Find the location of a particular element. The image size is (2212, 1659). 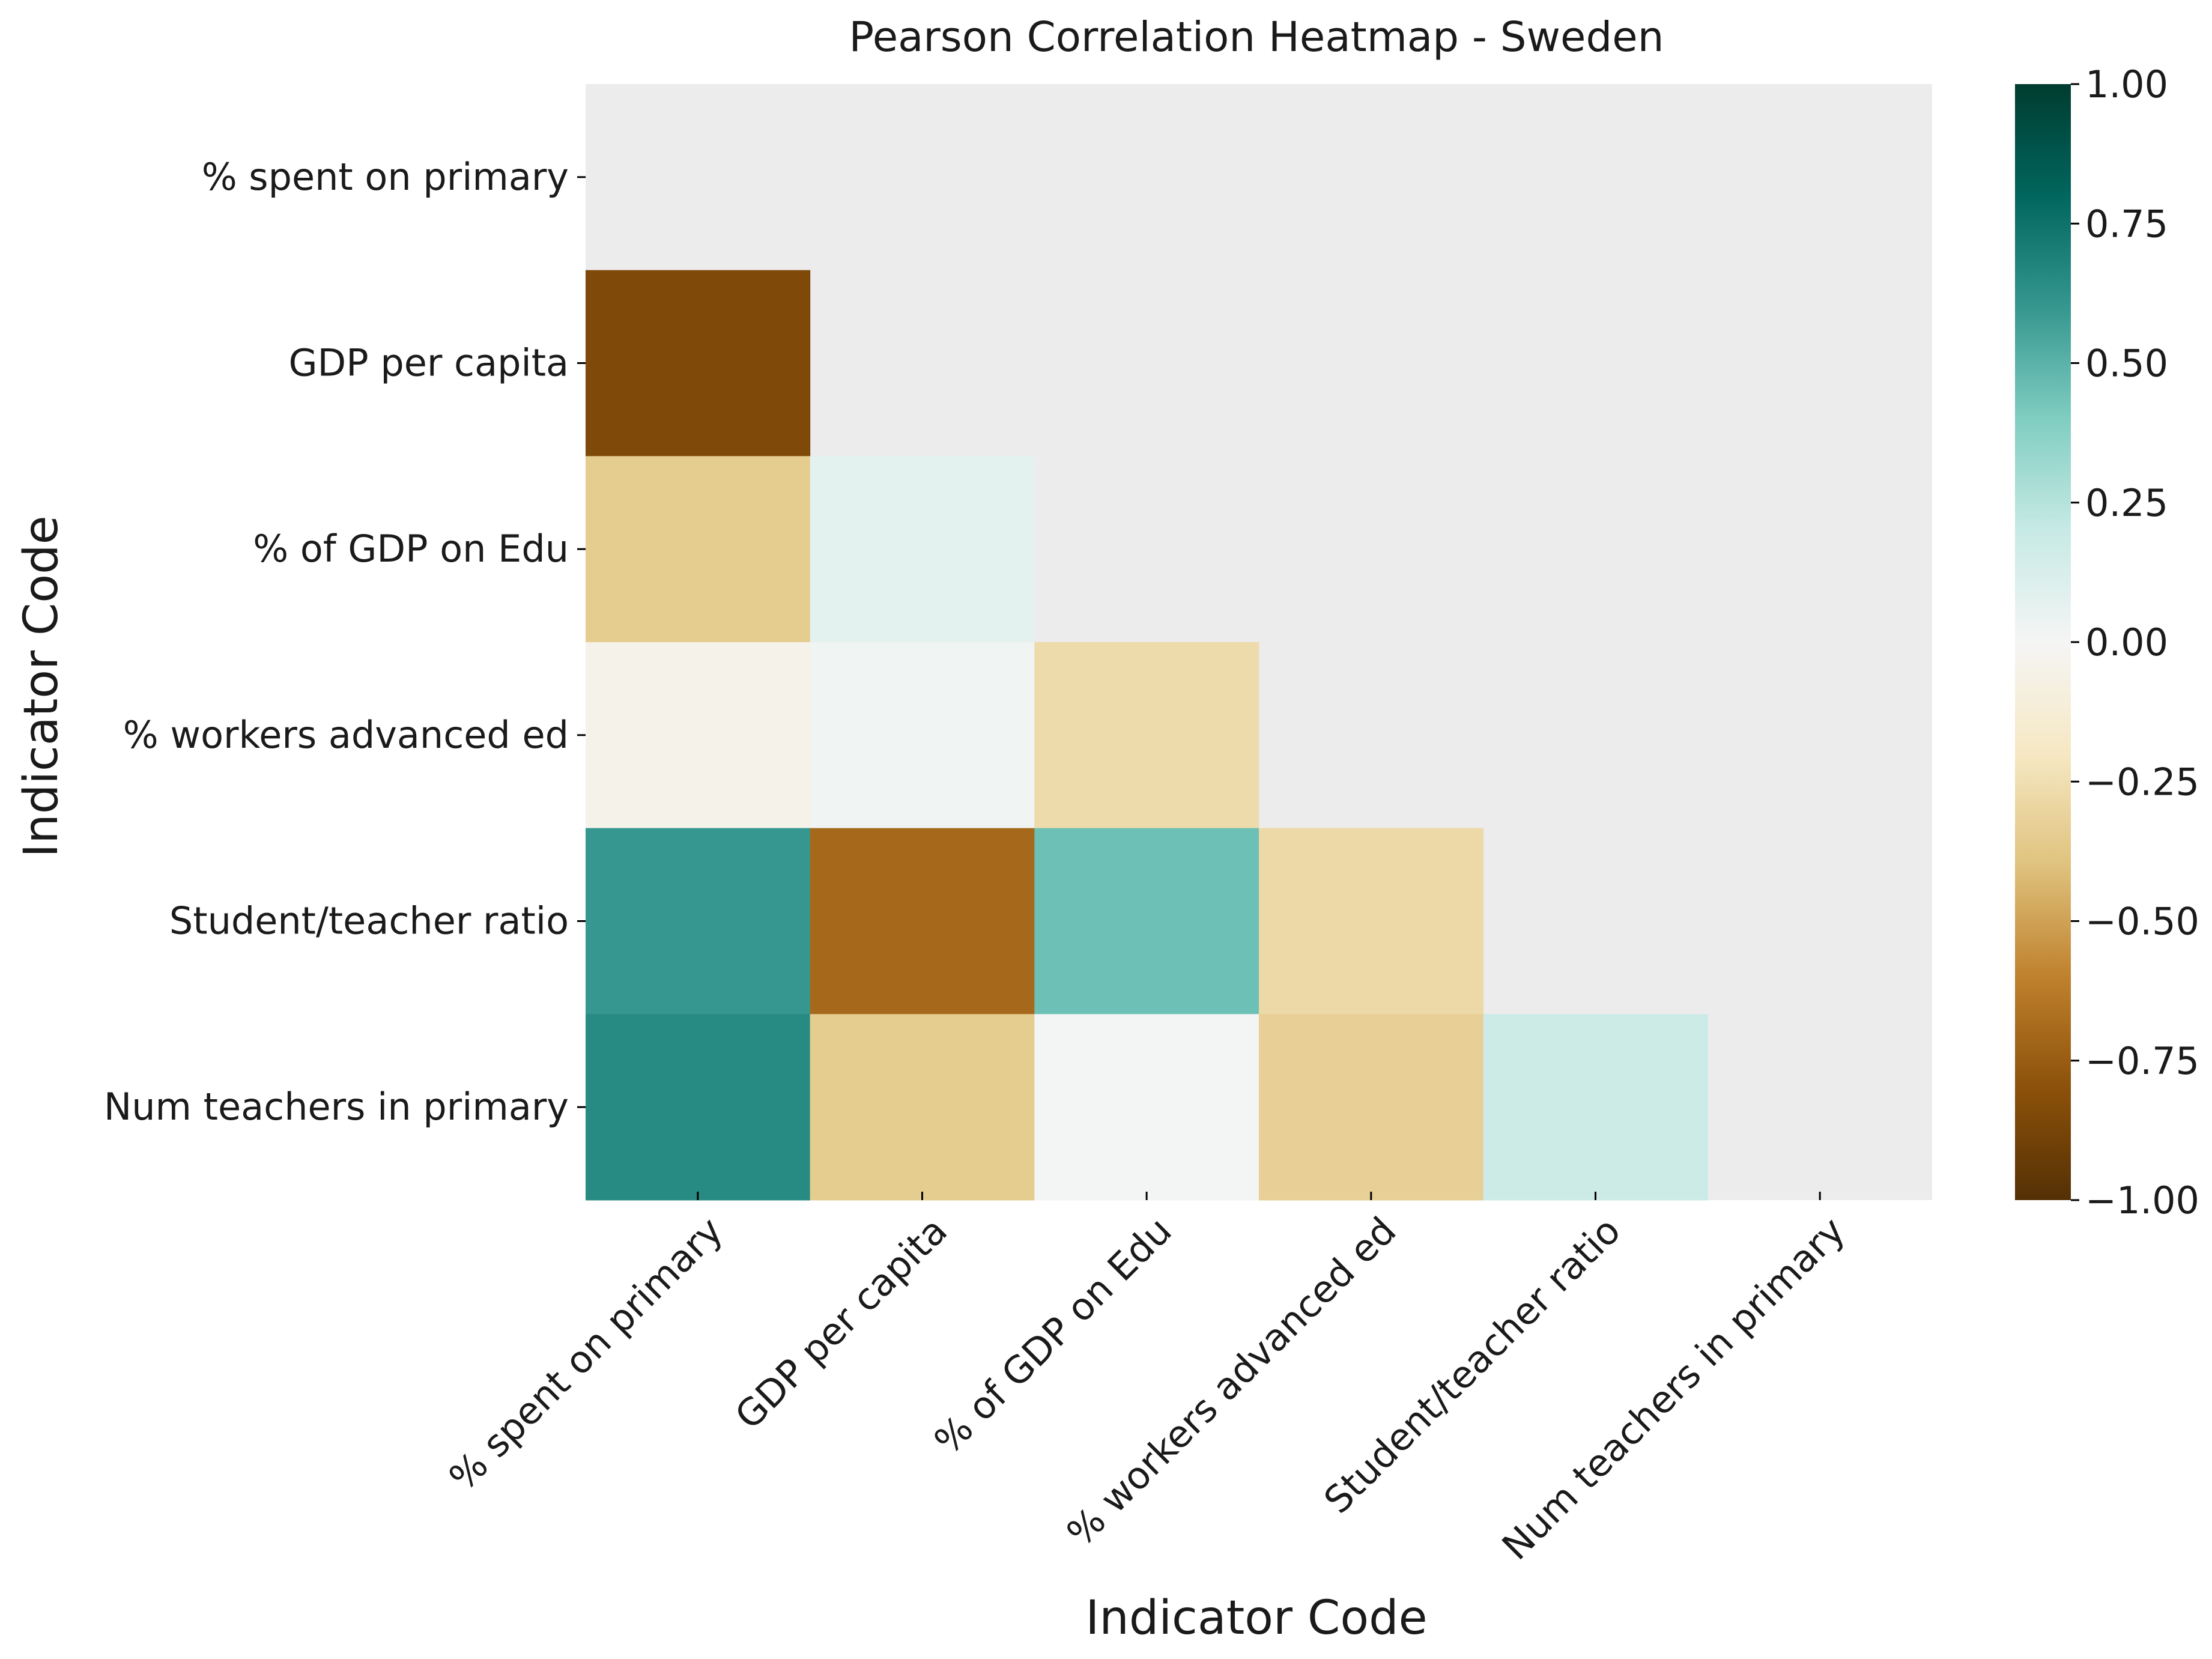

colorbar-tick-label: 0.75 is located at coordinates (2126, 224).